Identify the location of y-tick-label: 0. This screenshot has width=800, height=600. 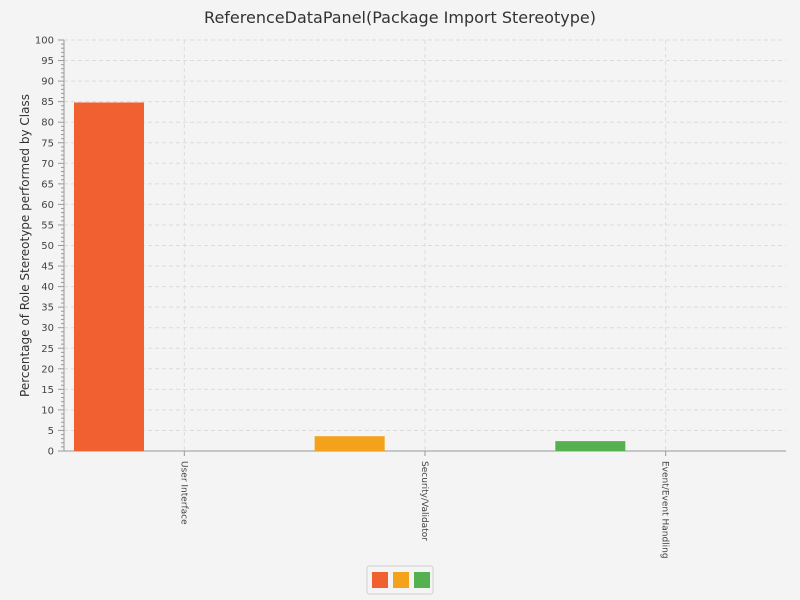
(51, 452).